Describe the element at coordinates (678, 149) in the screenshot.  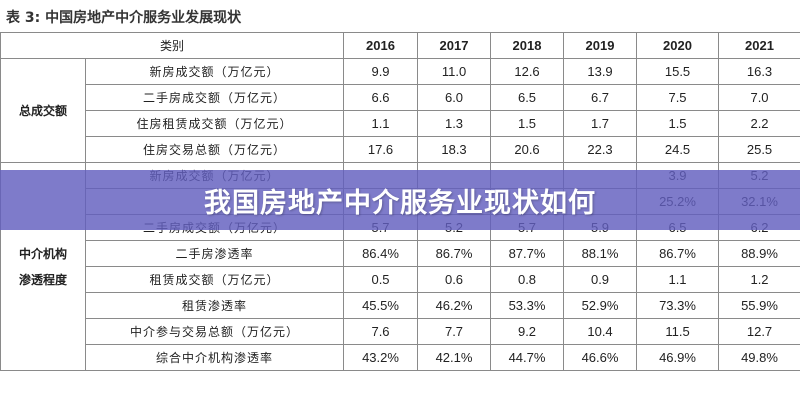
I see `table-cell: 24.5` at that location.